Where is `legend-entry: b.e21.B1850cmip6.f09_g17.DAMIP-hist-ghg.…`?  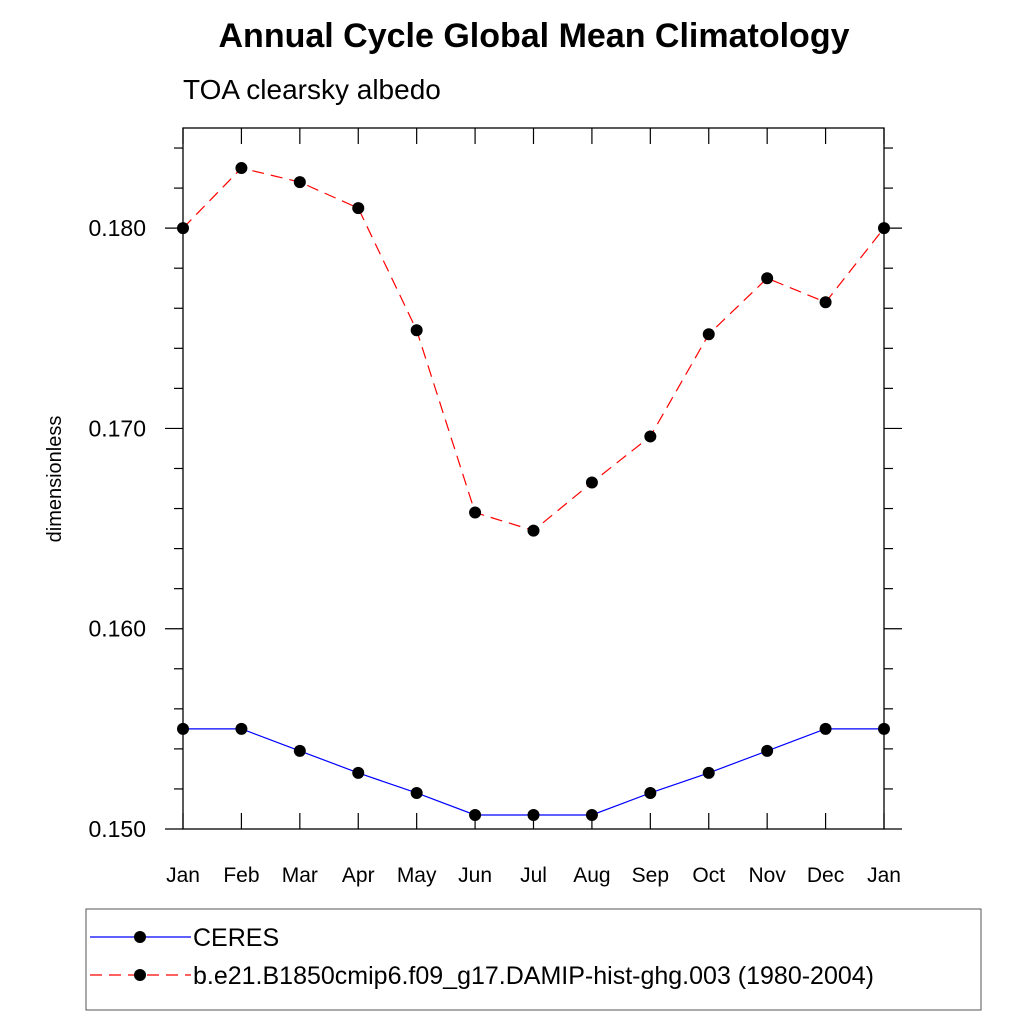 legend-entry: b.e21.B1850cmip6.f09_g17.DAMIP-hist-ghg.… is located at coordinates (482, 976).